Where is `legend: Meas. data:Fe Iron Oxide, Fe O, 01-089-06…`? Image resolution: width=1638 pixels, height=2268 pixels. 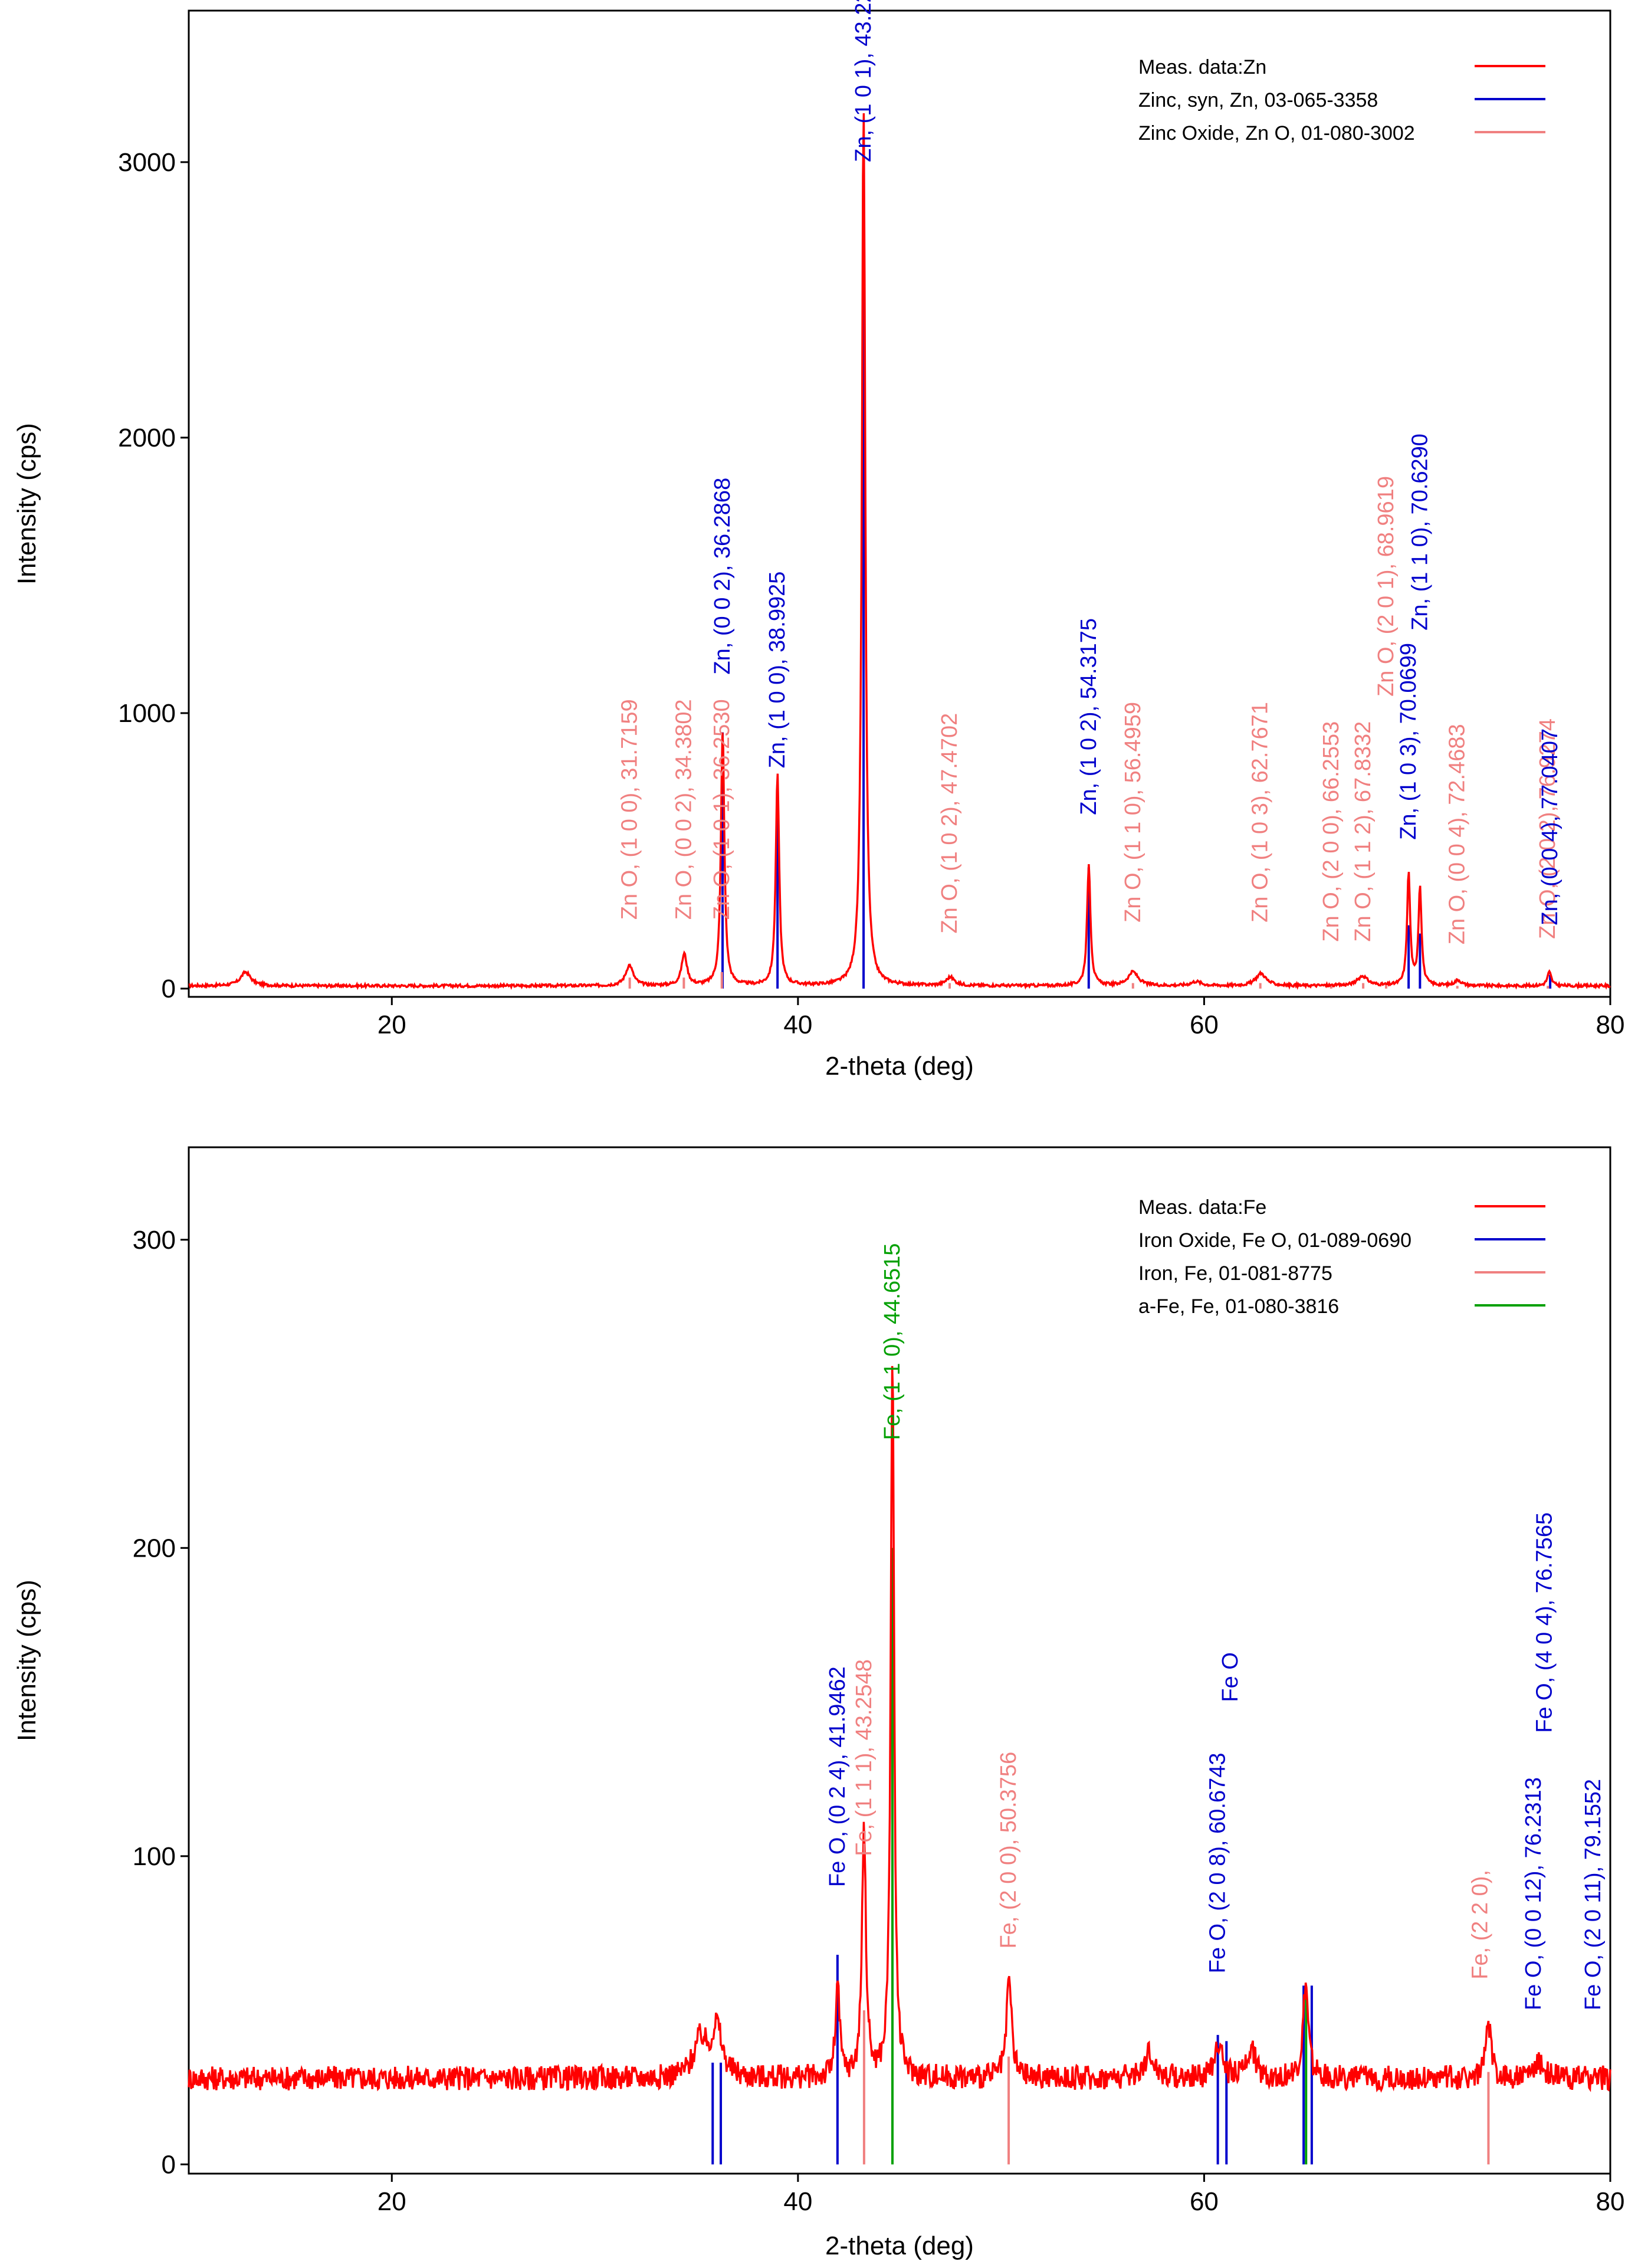 legend: Meas. data:Fe Iron Oxide, Fe O, 01-089-06… is located at coordinates (1341, 1257).